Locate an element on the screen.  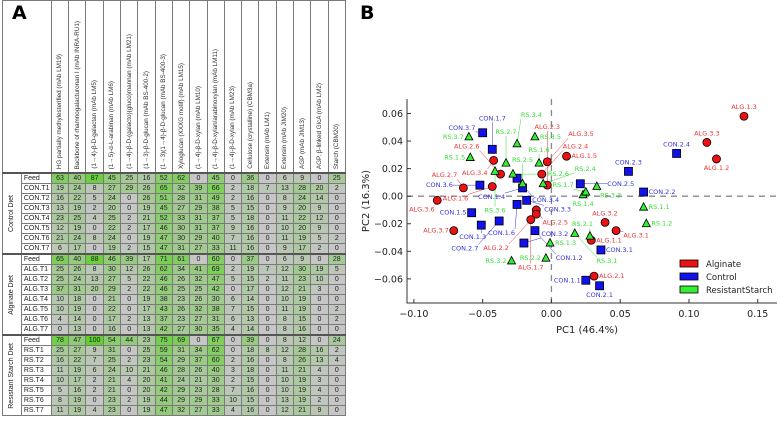
legend-swatch-resistantstarch is located at coordinates (689, 289).